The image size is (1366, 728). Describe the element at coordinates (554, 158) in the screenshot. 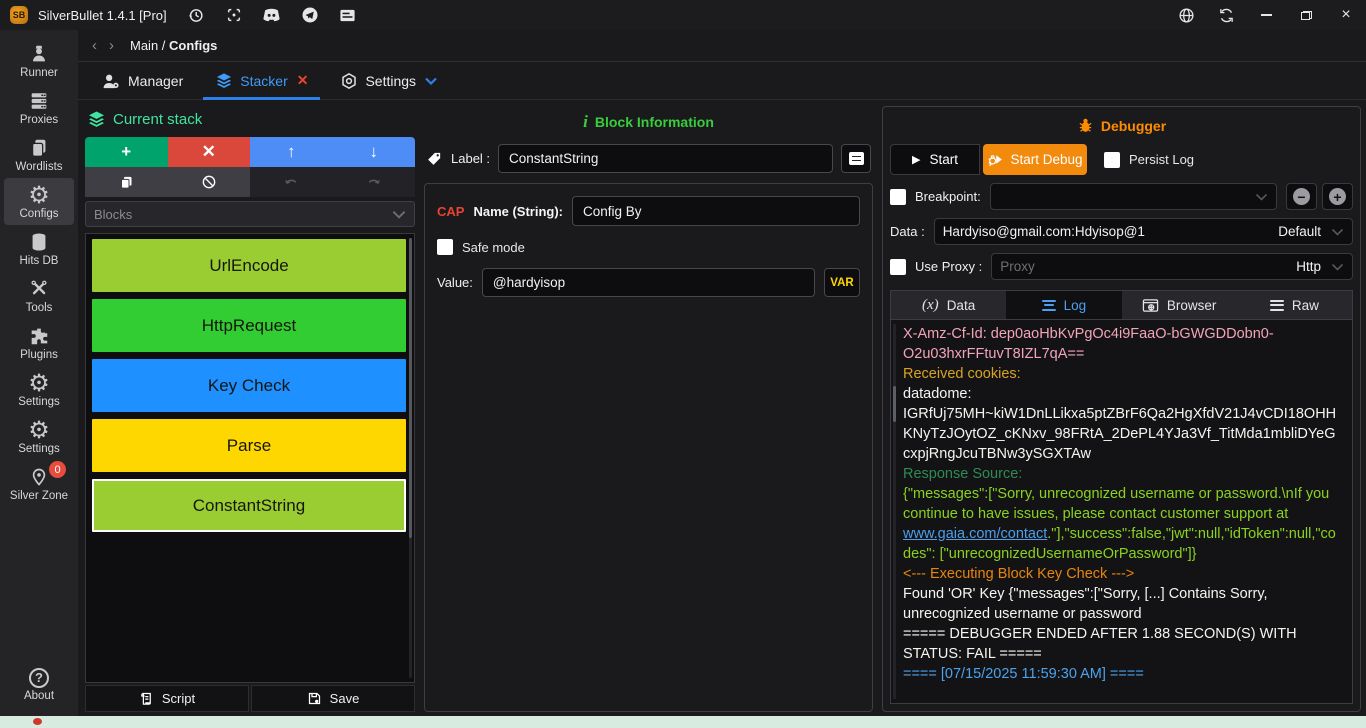

I see `label-value: ConstantString` at that location.